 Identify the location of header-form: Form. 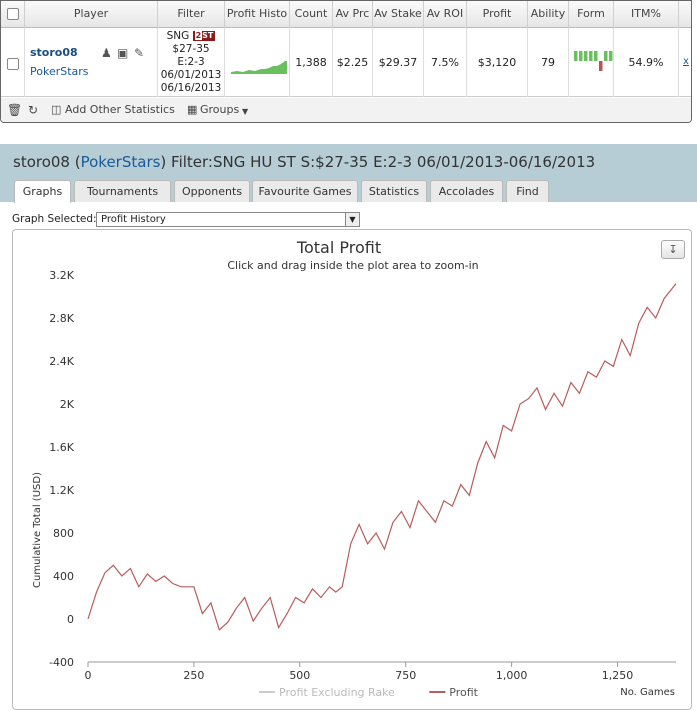
(591, 14).